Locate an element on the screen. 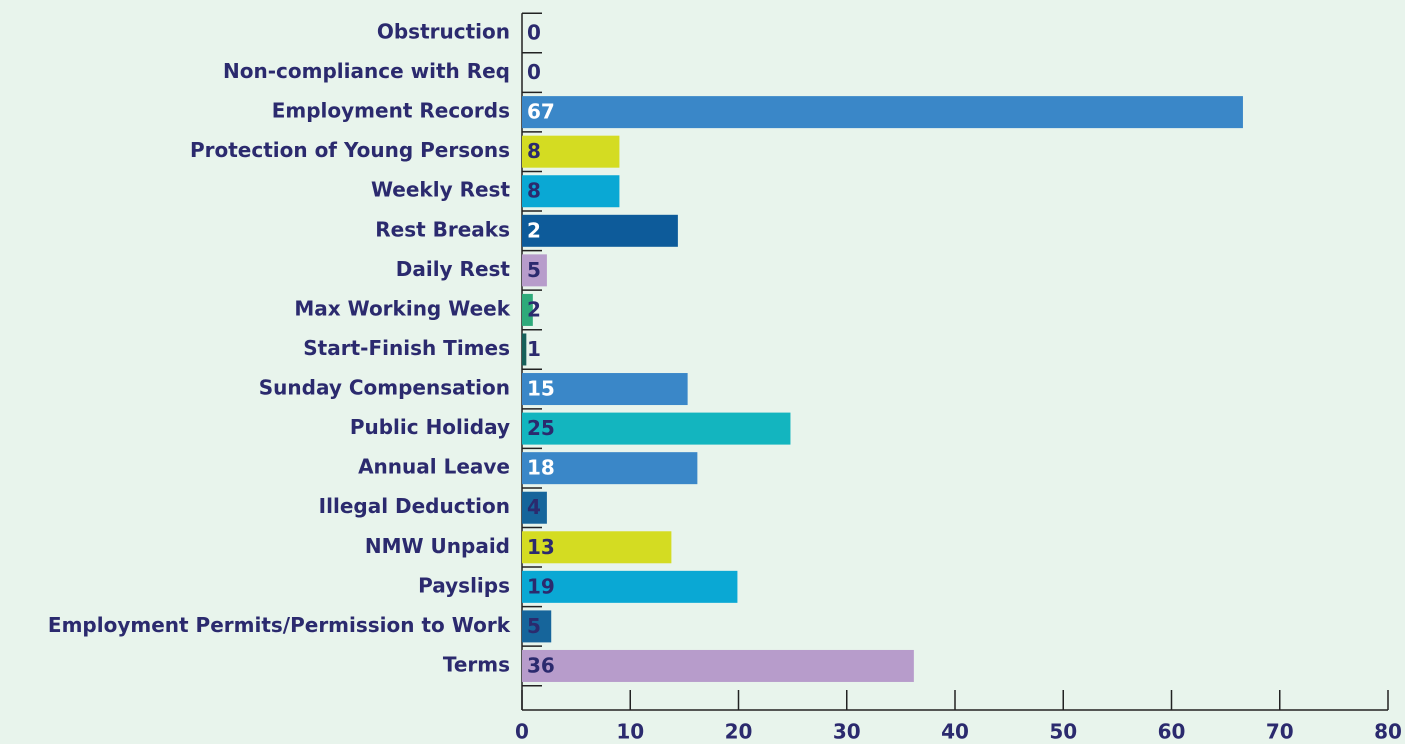 This screenshot has height=744, width=1405. category-label: Weekly Rest is located at coordinates (441, 190).